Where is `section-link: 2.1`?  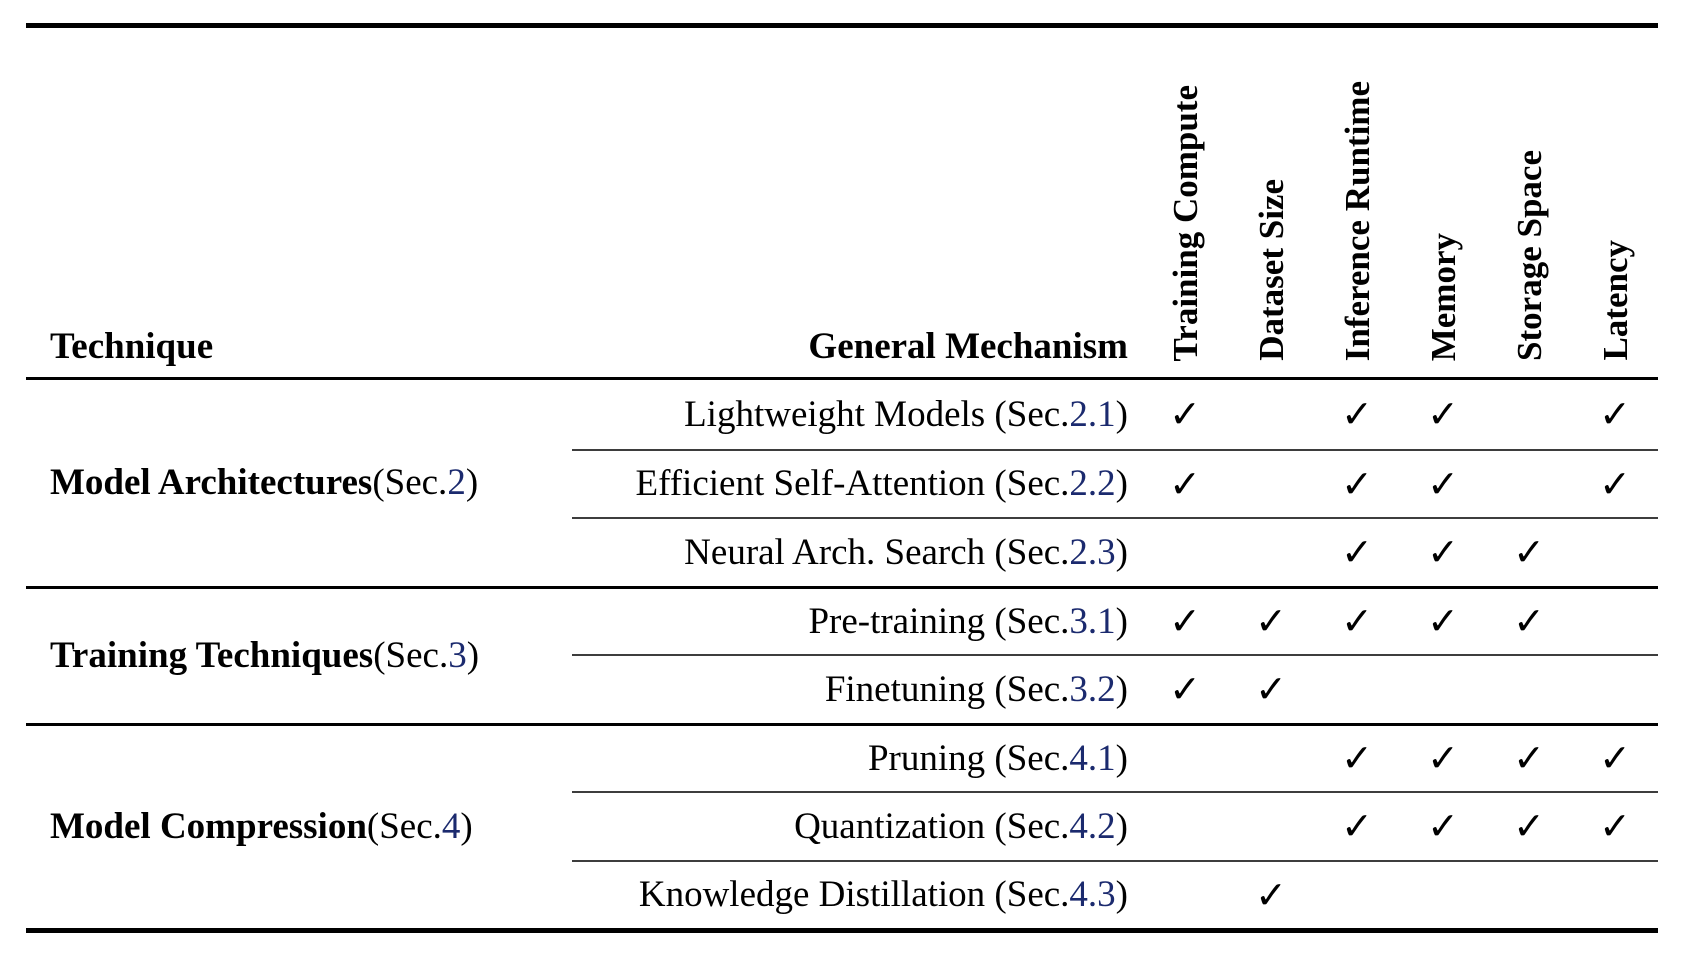
section-link: 2.1 is located at coordinates (1092, 414).